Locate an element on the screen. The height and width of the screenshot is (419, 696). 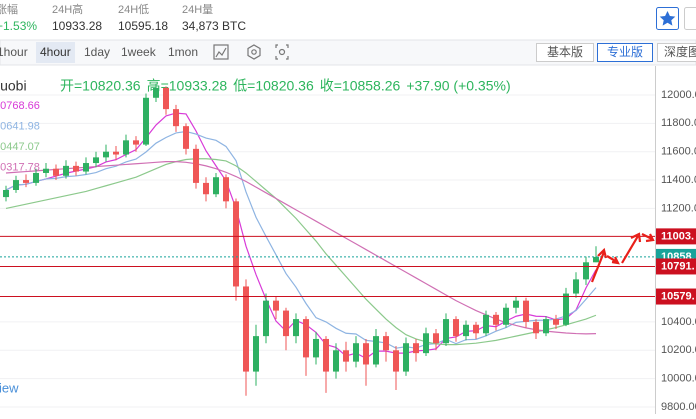
stat-value: 34,873 BTC is located at coordinates (214, 26).